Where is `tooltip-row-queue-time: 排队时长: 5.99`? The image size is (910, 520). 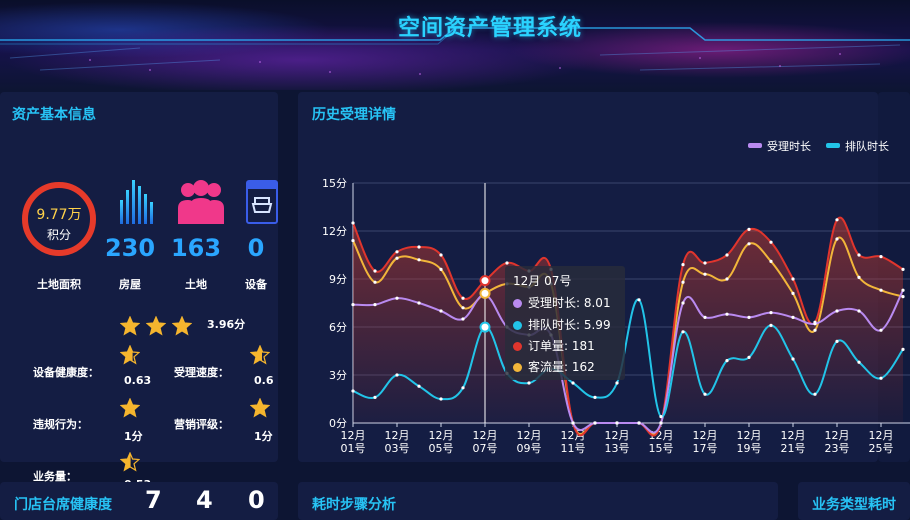
tooltip-row-queue-time: 排队时长: 5.99 is located at coordinates (562, 324).